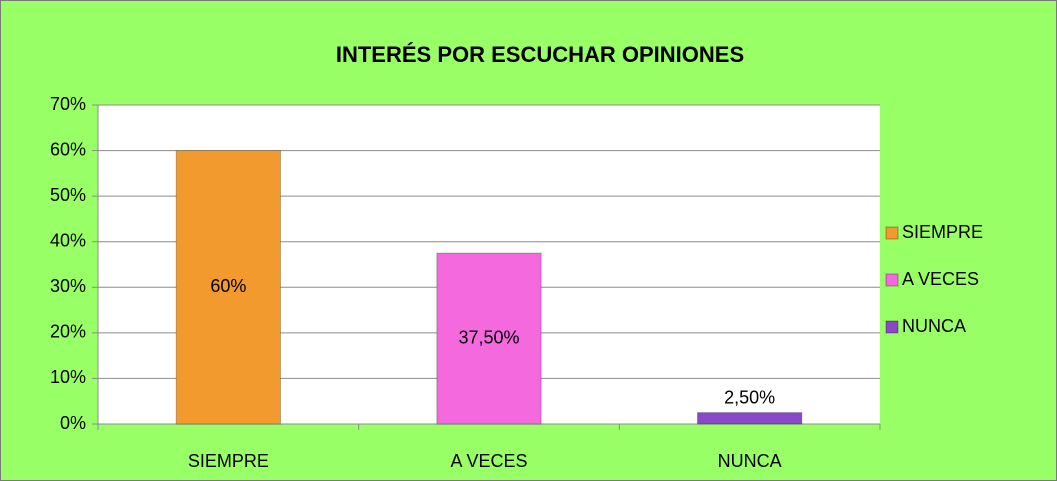  What do you see at coordinates (934, 326) in the screenshot?
I see `legend-label: NUNCA` at bounding box center [934, 326].